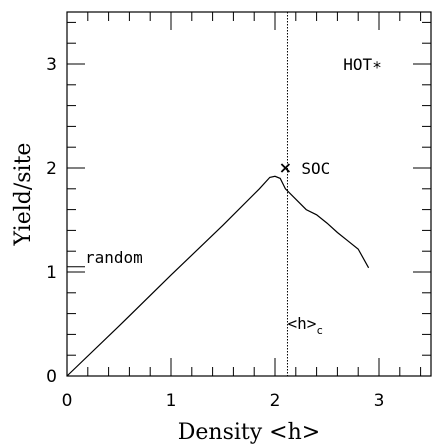 This screenshot has width=432, height=444. I want to click on critical-density-label-subscript: c, so click(319, 330).